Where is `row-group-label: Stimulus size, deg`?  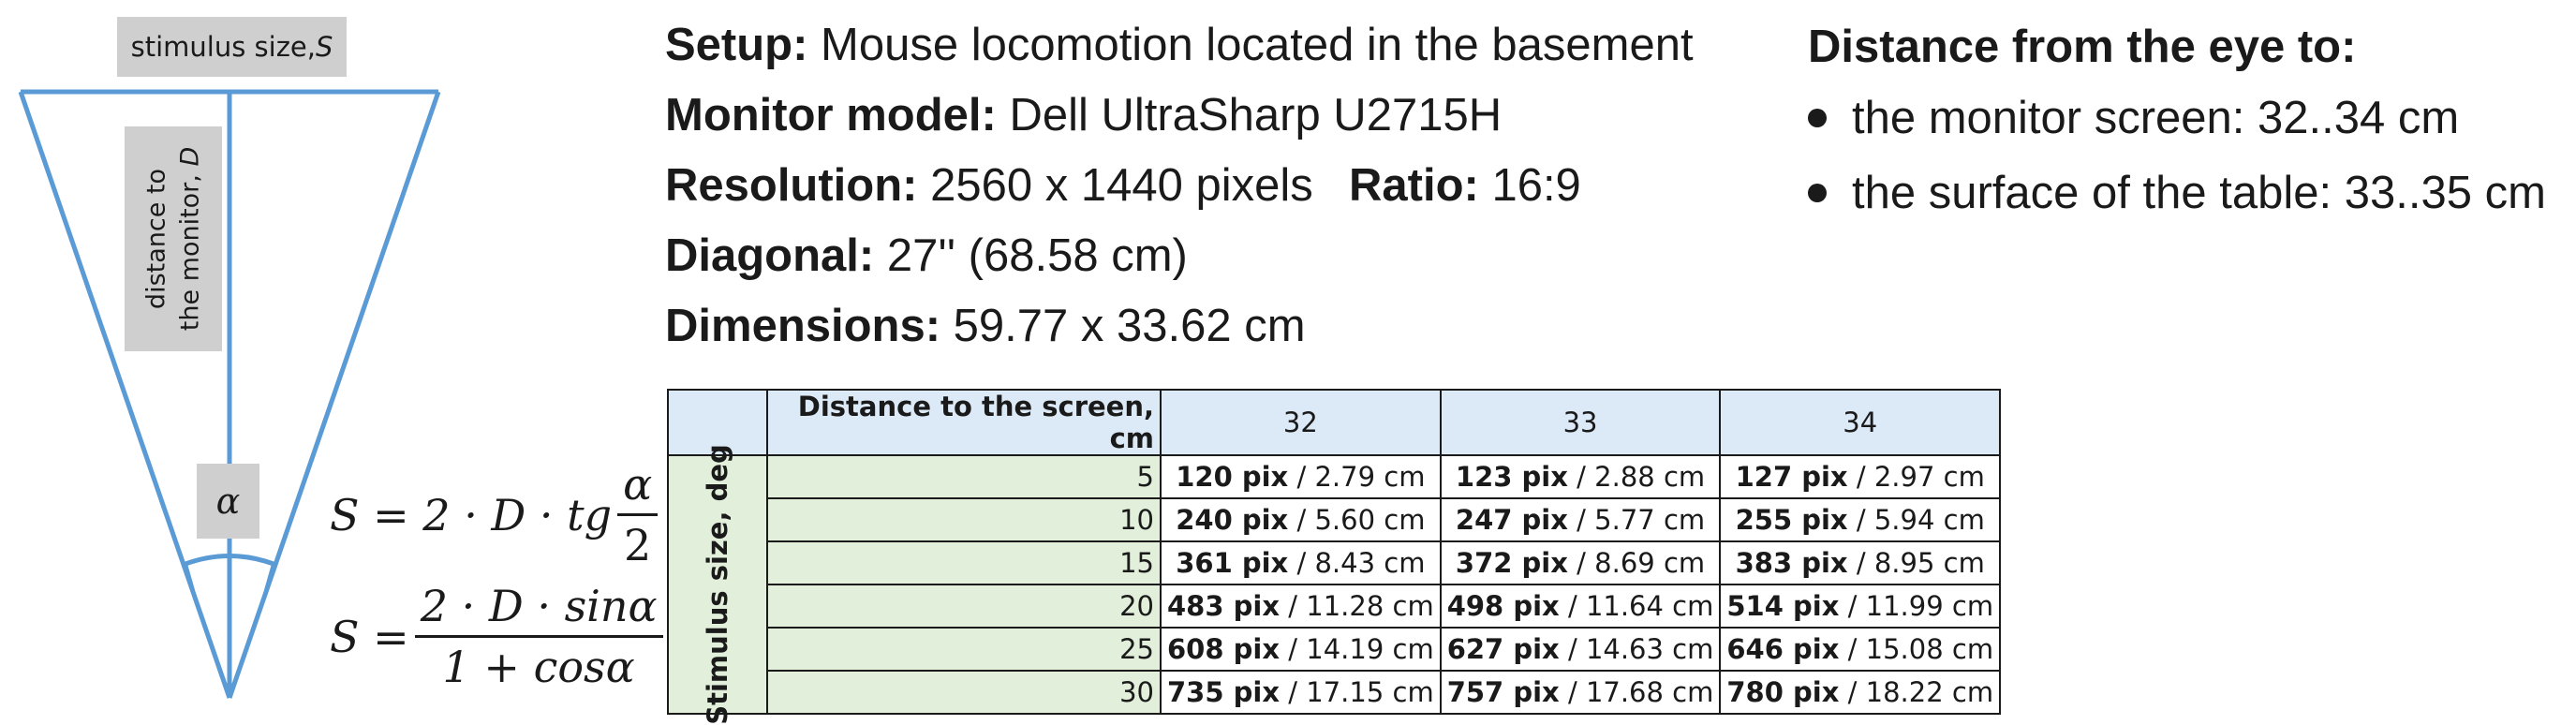 row-group-label: Stimulus size, deg is located at coordinates (717, 584).